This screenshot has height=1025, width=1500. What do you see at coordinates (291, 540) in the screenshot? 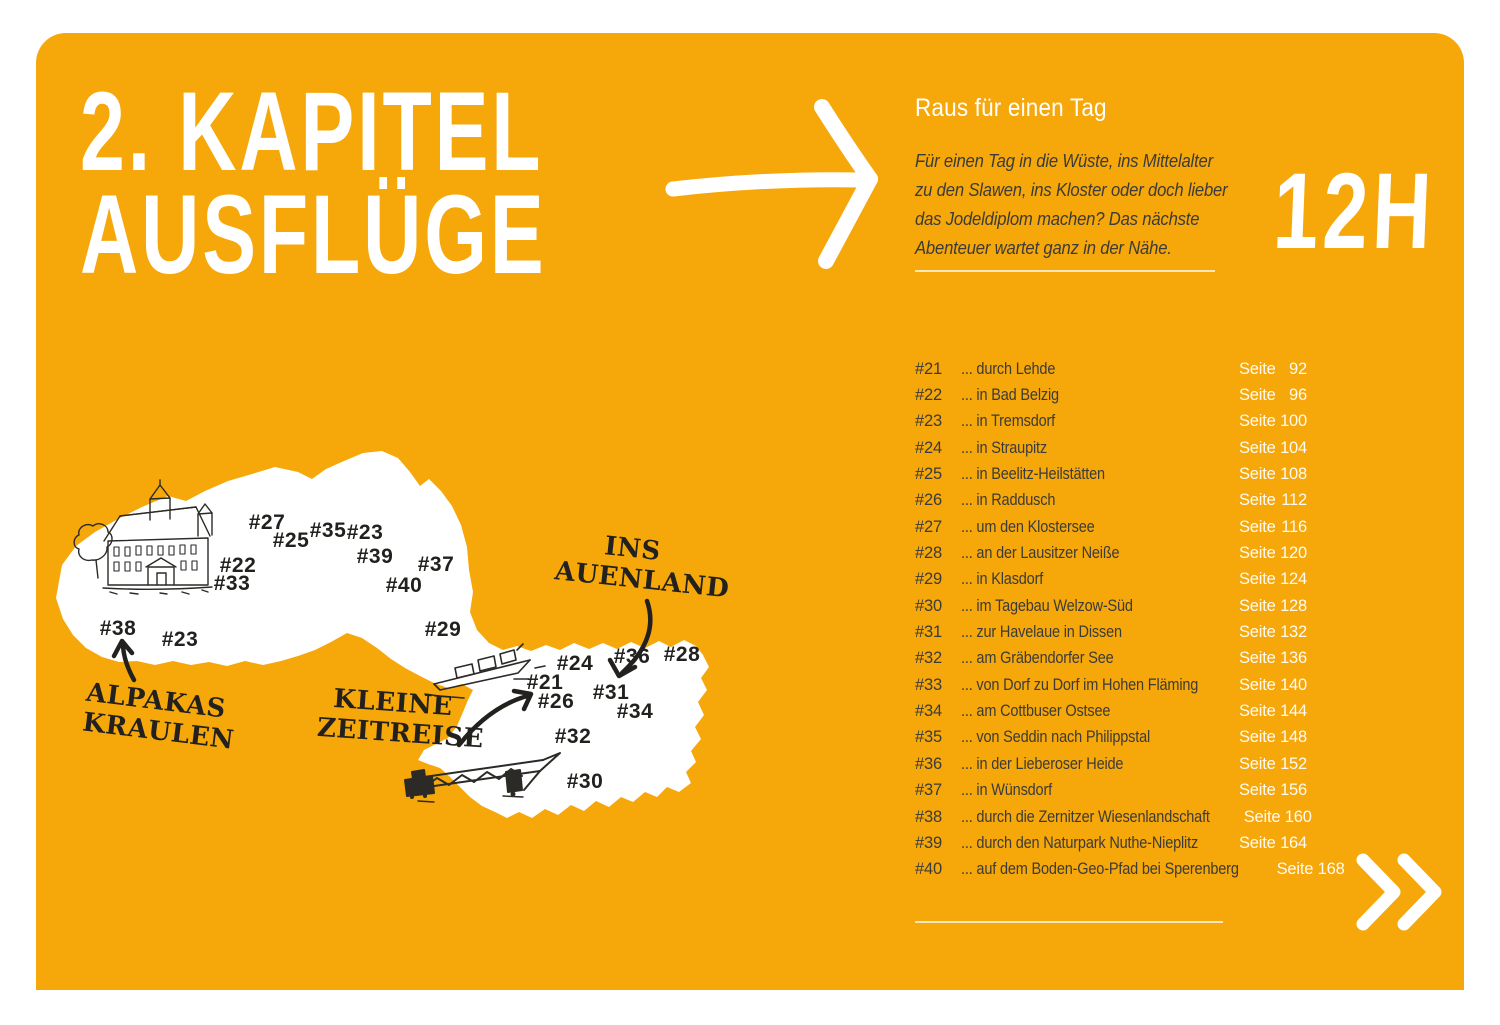
I see `map-marker: #25` at bounding box center [291, 540].